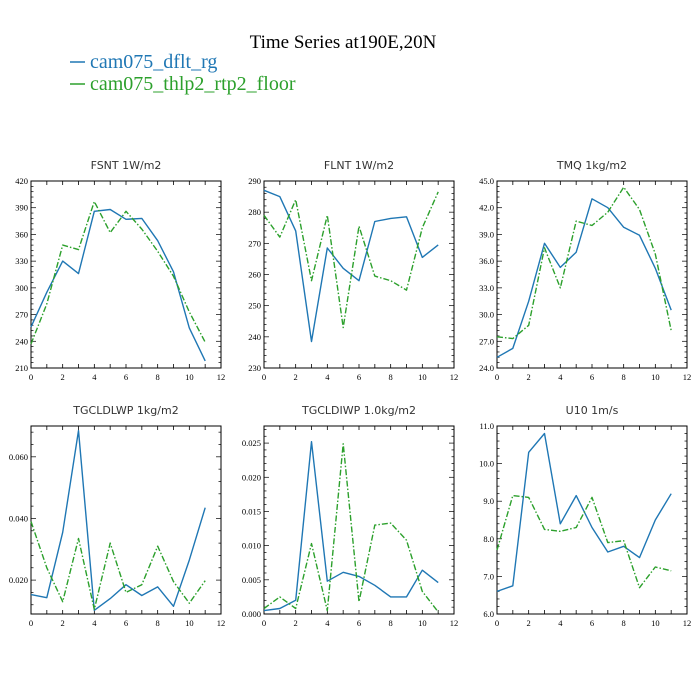  Describe the element at coordinates (486, 288) in the screenshot. I see `y-tick-label: 33.0` at that location.